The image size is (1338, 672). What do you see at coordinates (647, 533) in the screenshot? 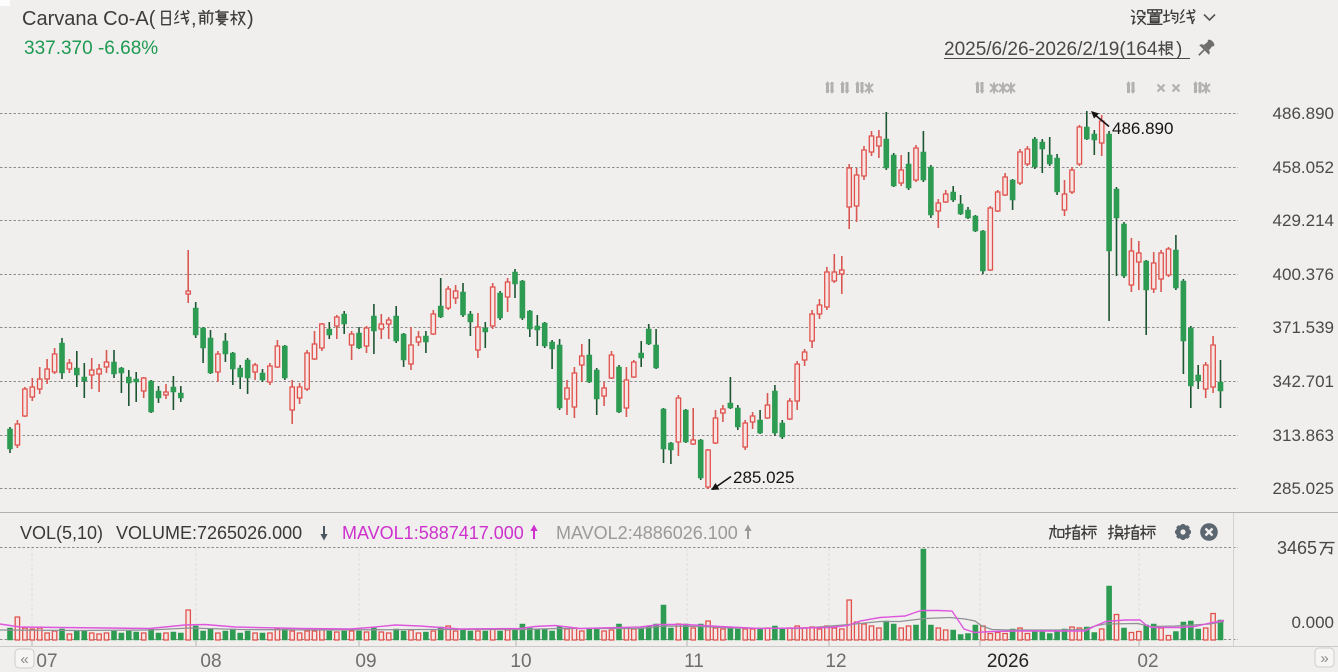
I see `svg-text: MAVOL2:4886026.100` at bounding box center [647, 533].